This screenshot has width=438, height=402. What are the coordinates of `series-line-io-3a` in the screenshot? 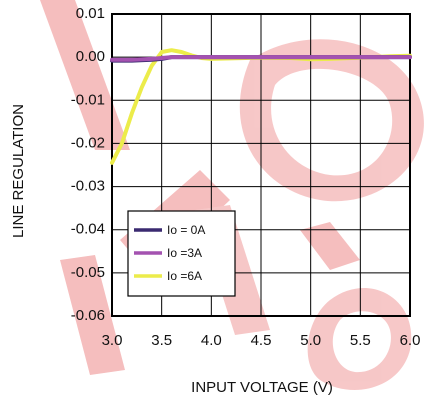 It's located at (261, 58).